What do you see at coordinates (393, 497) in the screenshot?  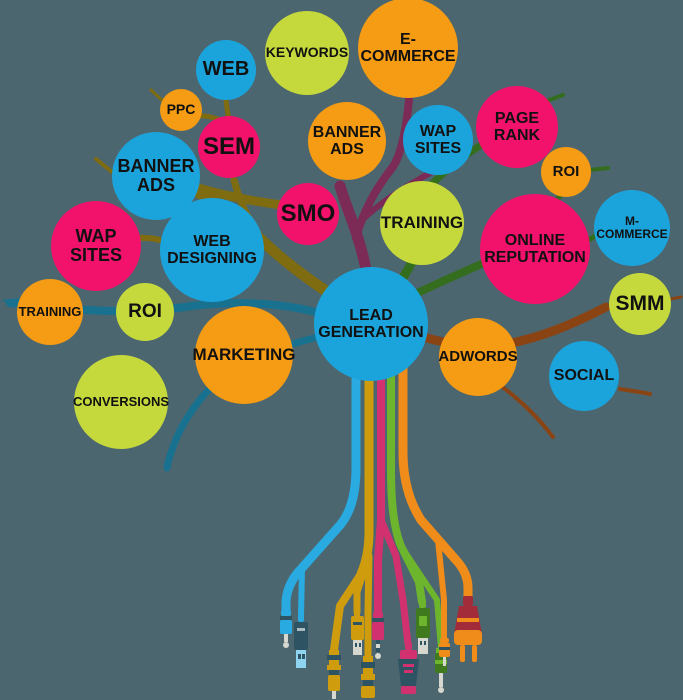 I see `root-cable-magenta` at bounding box center [393, 497].